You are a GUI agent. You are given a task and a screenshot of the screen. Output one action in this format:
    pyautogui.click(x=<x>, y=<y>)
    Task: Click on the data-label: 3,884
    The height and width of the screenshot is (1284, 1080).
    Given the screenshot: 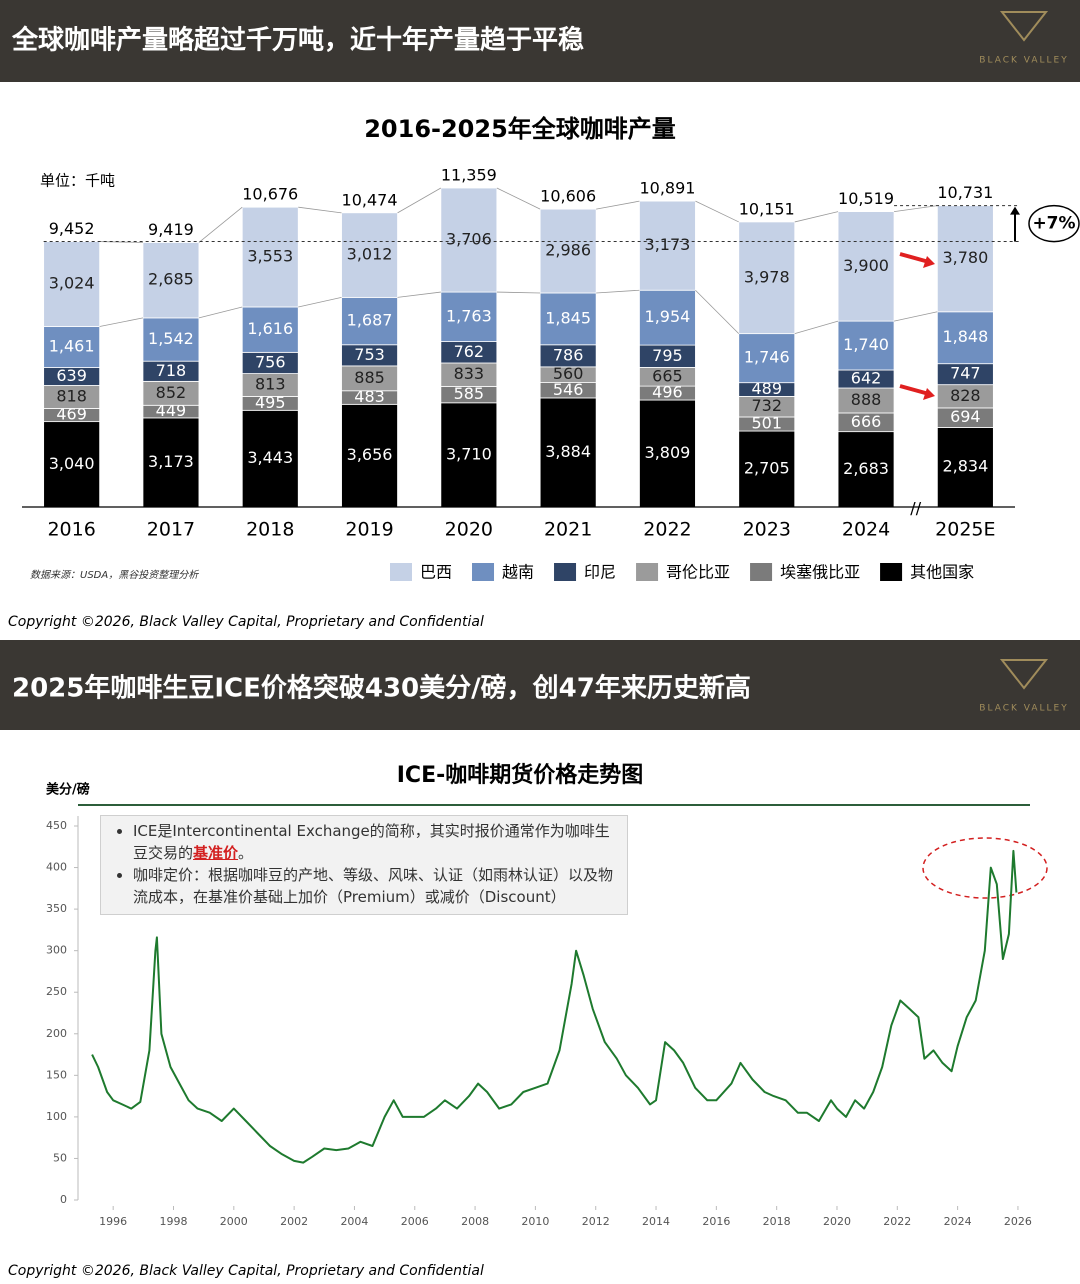 What is the action you would take?
    pyautogui.click(x=568, y=451)
    